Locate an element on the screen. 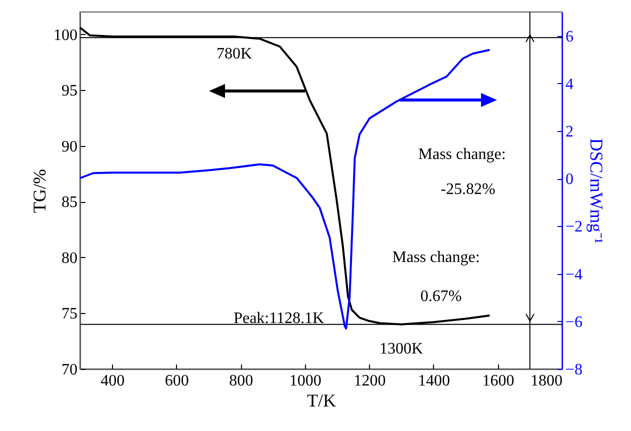 This screenshot has height=431, width=631. y-tick-label: 70 is located at coordinates (70, 370).